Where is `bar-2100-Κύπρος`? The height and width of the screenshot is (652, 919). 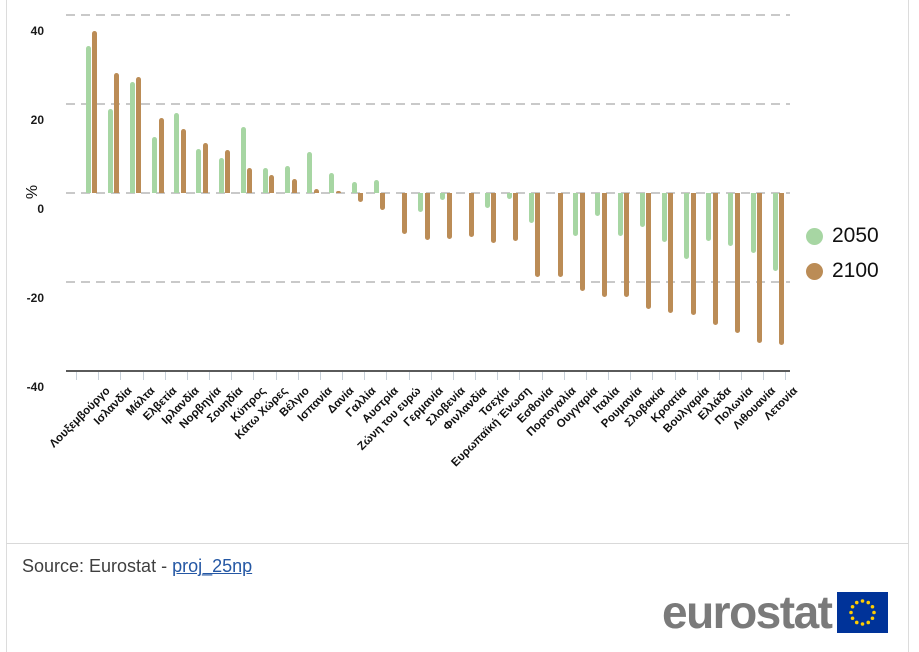
bar-2100-Κύπρος is located at coordinates (250, 180).